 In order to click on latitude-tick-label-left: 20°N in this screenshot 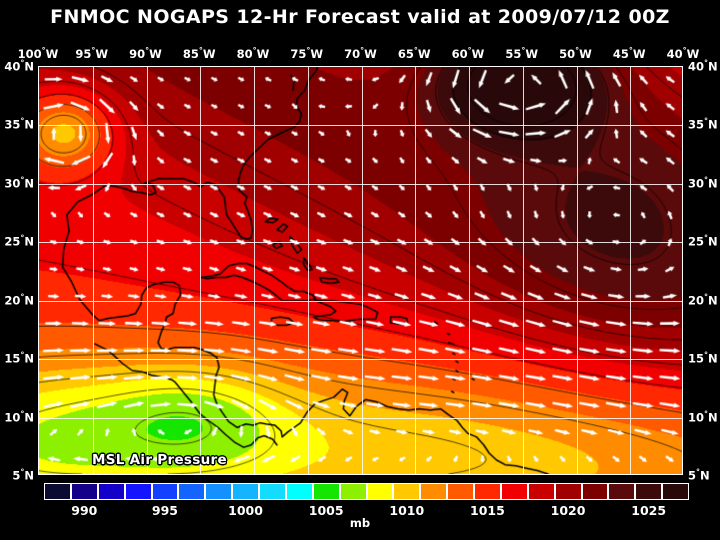, I will do `click(19, 300)`.